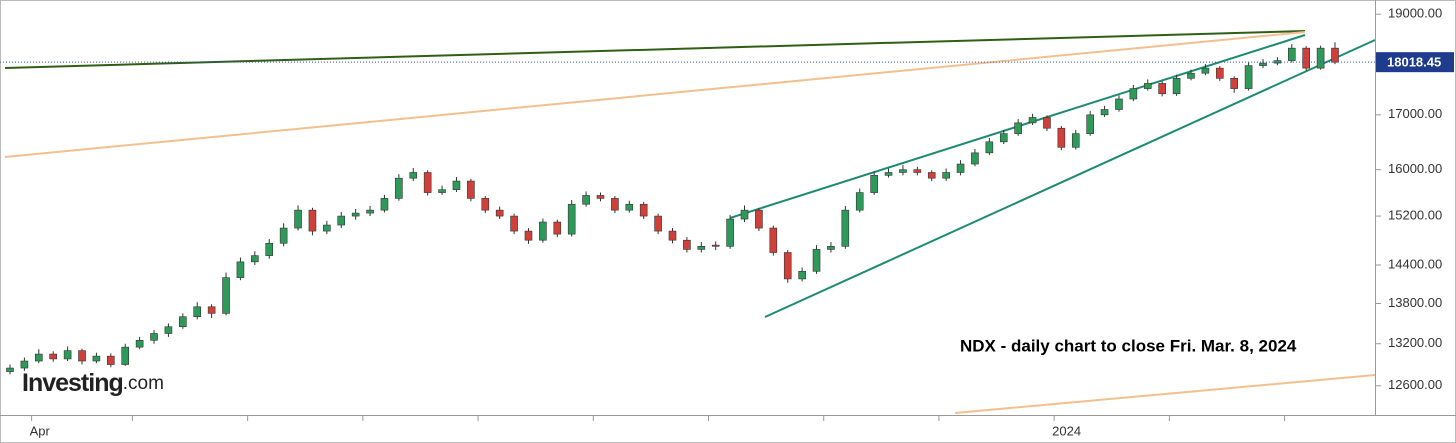  Describe the element at coordinates (40, 430) in the screenshot. I see `x-tick-label: Apr` at that location.